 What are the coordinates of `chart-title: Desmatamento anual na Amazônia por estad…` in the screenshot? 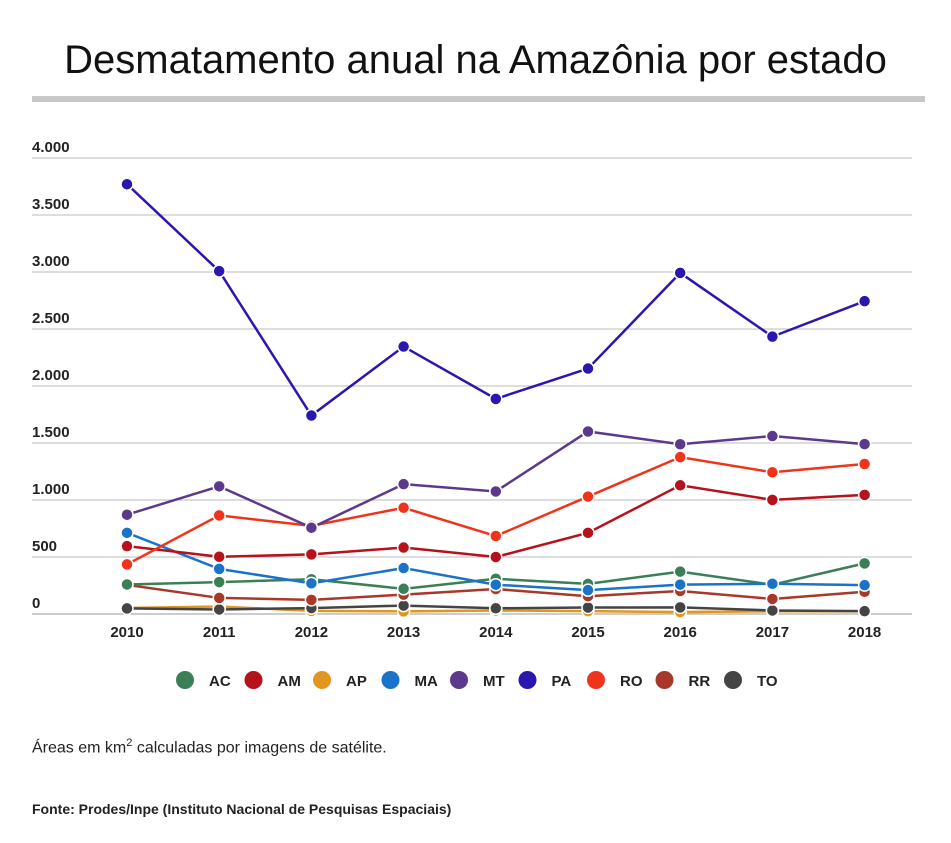 It's located at (475, 60).